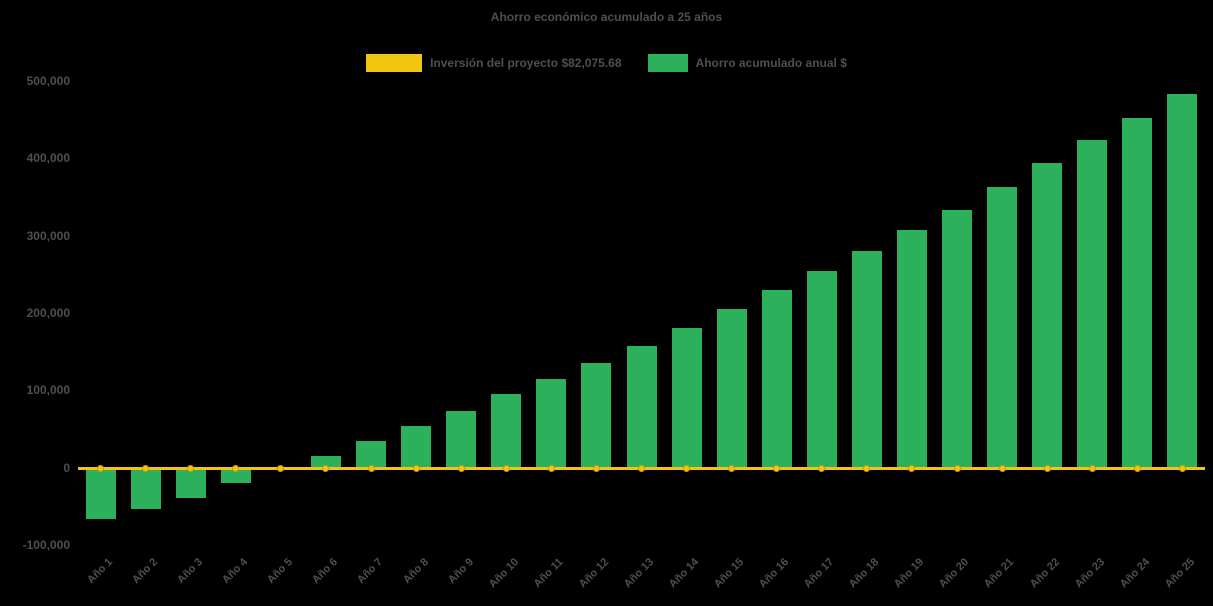 Image resolution: width=1213 pixels, height=606 pixels. What do you see at coordinates (503, 573) in the screenshot?
I see `x-axis-label: Año 10` at bounding box center [503, 573].